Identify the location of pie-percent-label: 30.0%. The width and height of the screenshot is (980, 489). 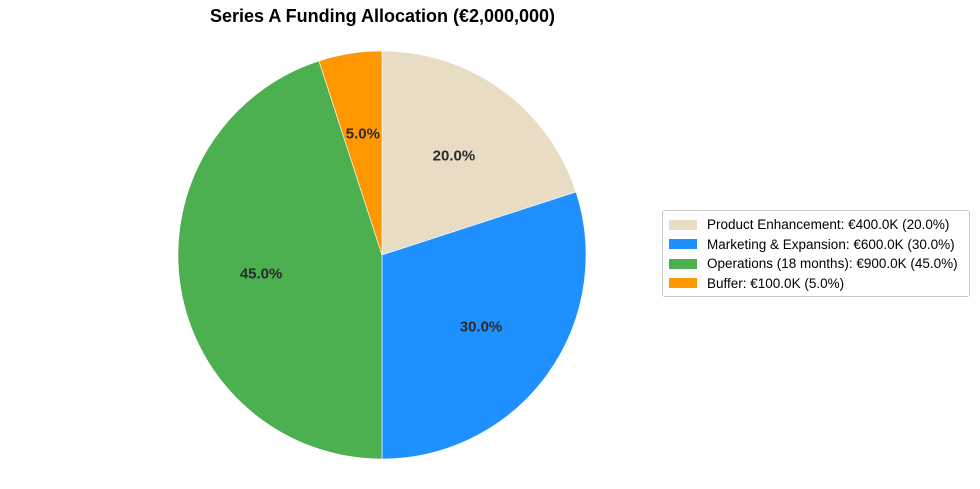
(481, 326).